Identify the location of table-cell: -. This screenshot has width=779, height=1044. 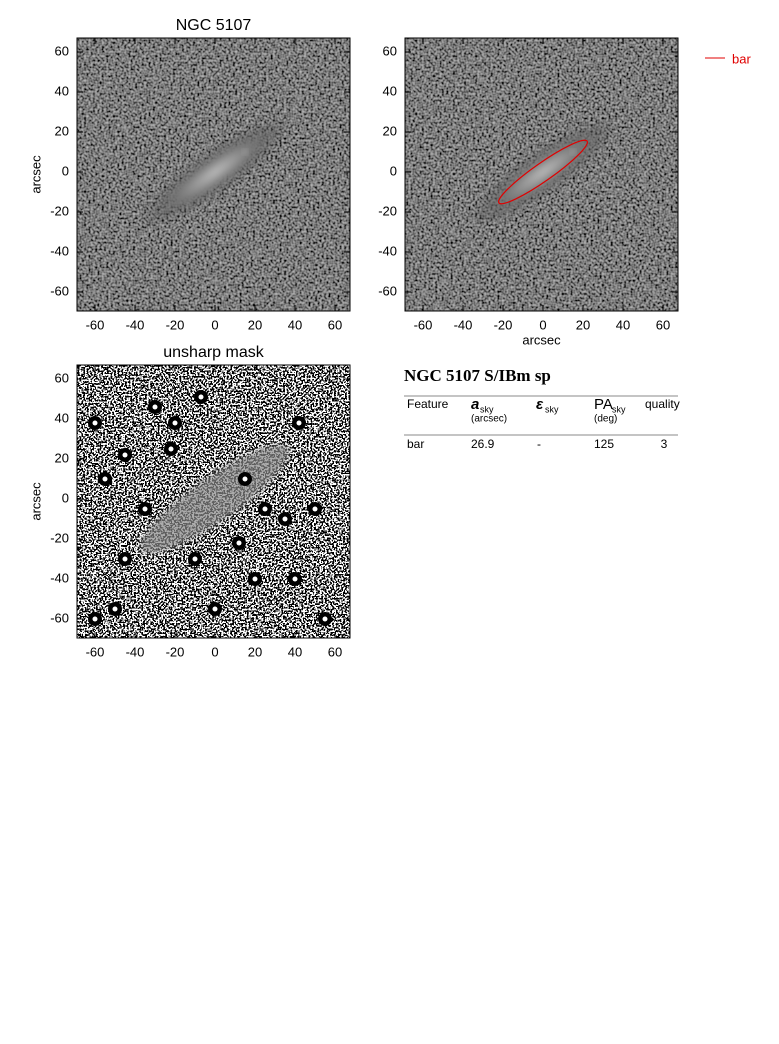
(539, 444).